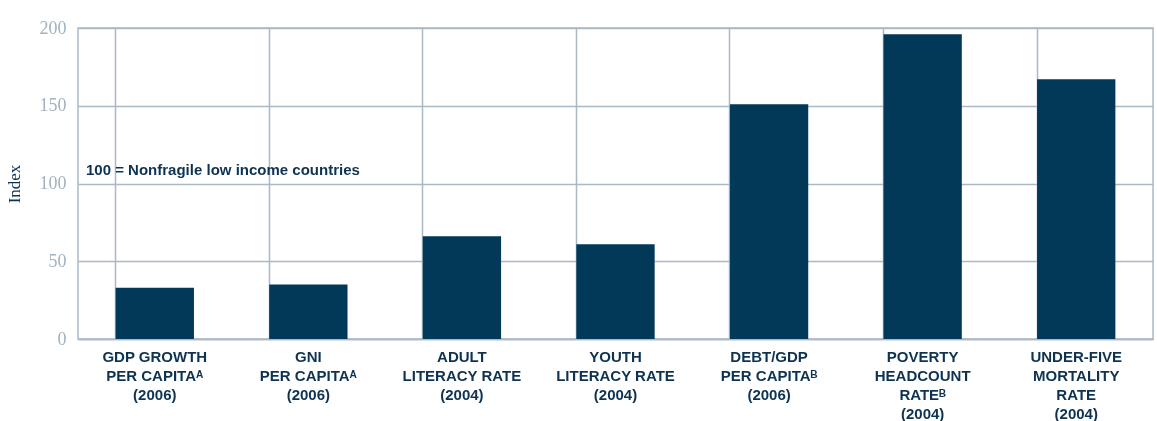  What do you see at coordinates (769, 375) in the screenshot?
I see `x-tick-label: DEBT/GDP PER CAPITAᴮ (2006)` at bounding box center [769, 375].